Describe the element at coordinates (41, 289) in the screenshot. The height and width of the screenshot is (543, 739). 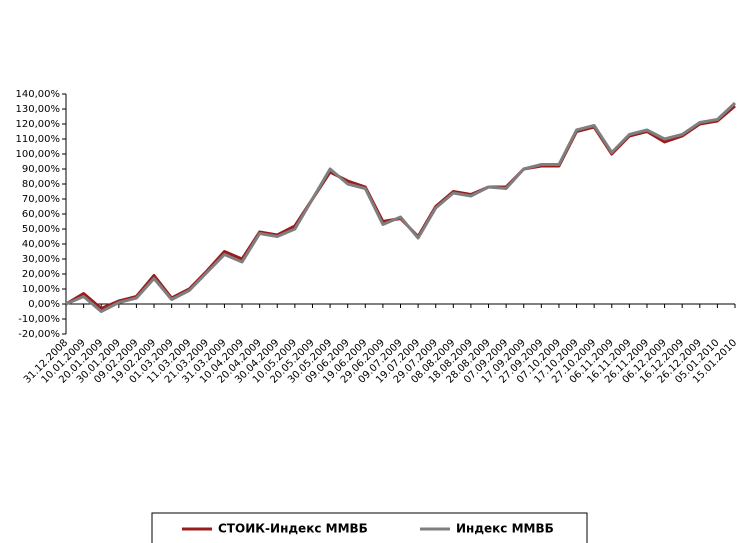
I see `y-tick-label: 10,00%` at that location.